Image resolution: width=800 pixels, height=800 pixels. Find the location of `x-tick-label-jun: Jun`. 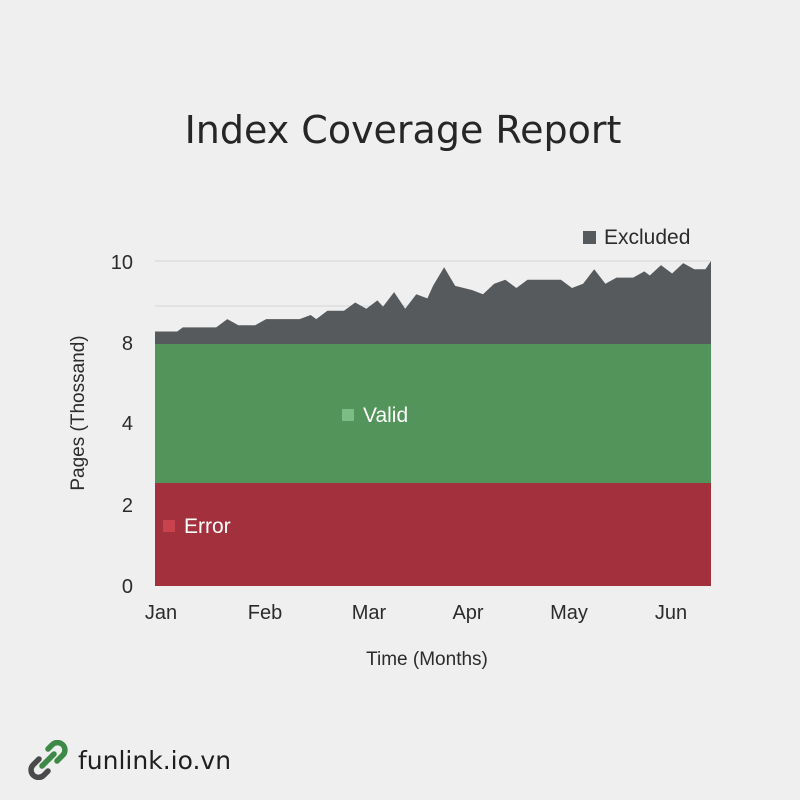

x-tick-label-jun: Jun is located at coordinates (671, 613).